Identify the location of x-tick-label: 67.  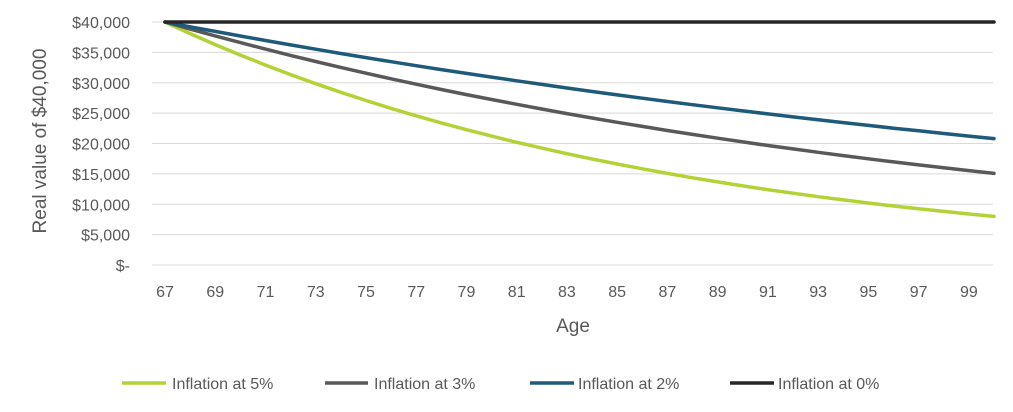
(165, 292).